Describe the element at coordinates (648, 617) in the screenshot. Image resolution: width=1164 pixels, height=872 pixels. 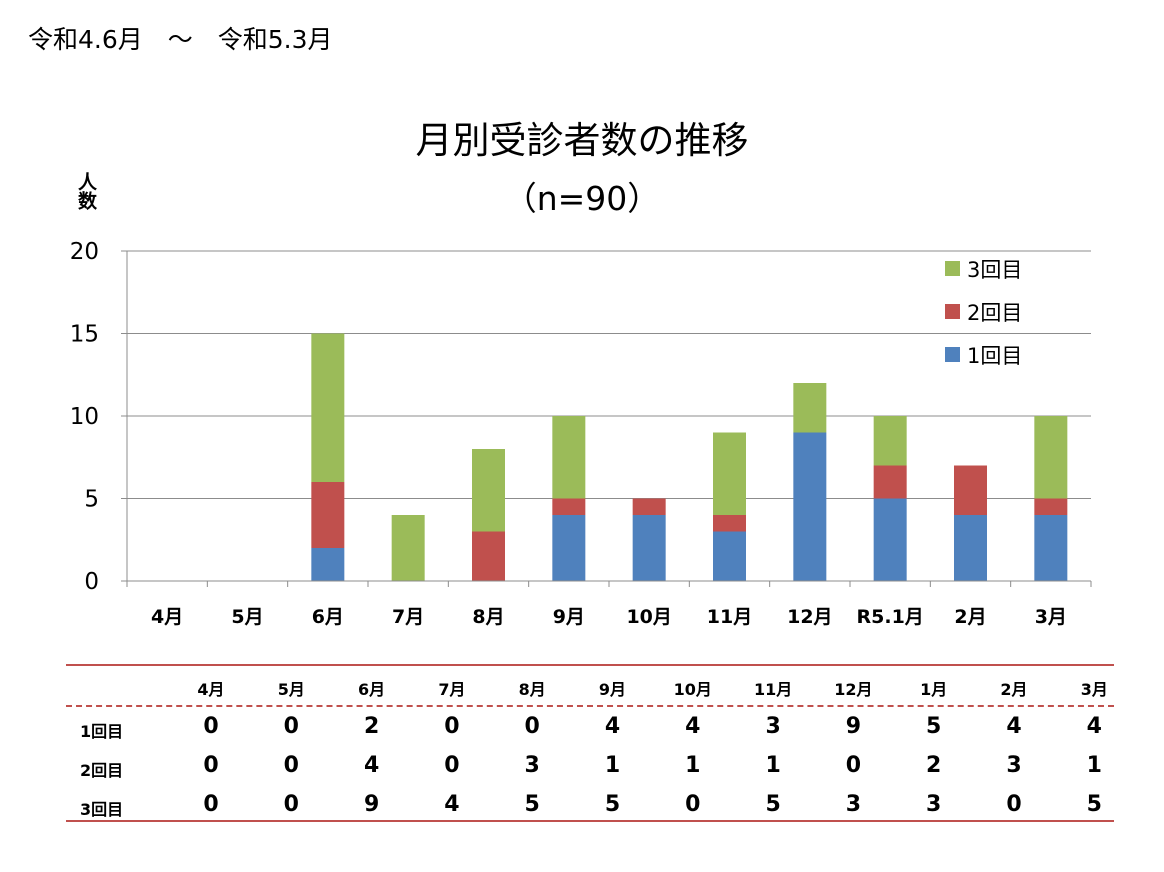
I see `x-tick-label: 10月` at that location.